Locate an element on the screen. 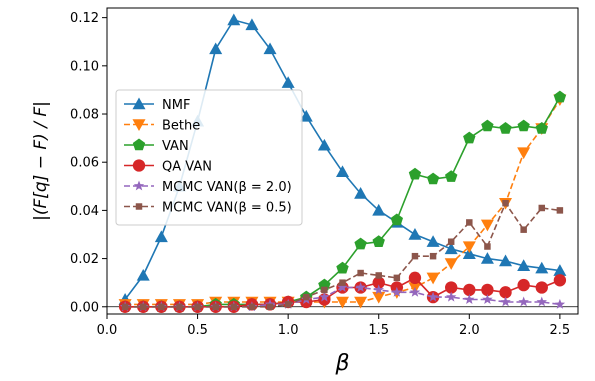 This screenshot has height=381, width=595. legend-item-3: QA VAN is located at coordinates (168, 167).